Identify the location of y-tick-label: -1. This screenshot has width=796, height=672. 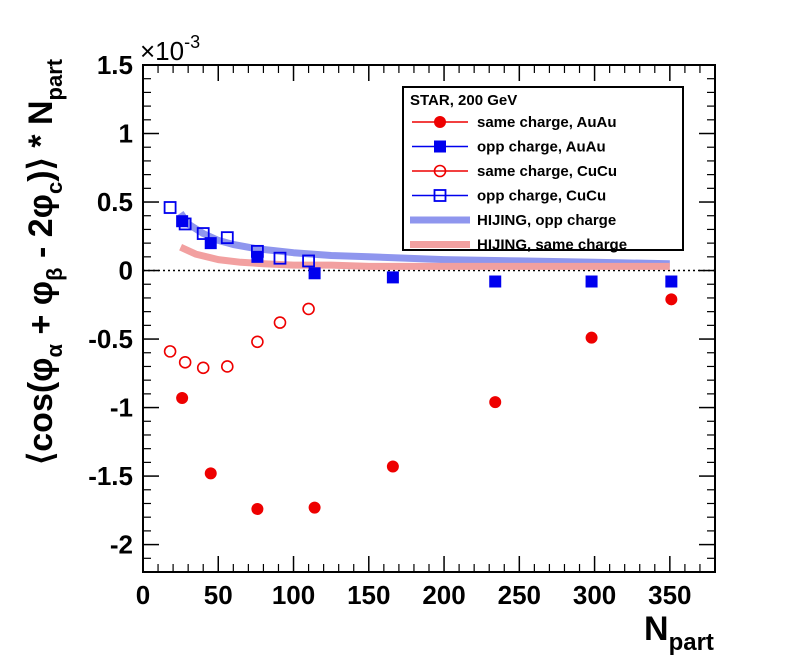
(121, 408).